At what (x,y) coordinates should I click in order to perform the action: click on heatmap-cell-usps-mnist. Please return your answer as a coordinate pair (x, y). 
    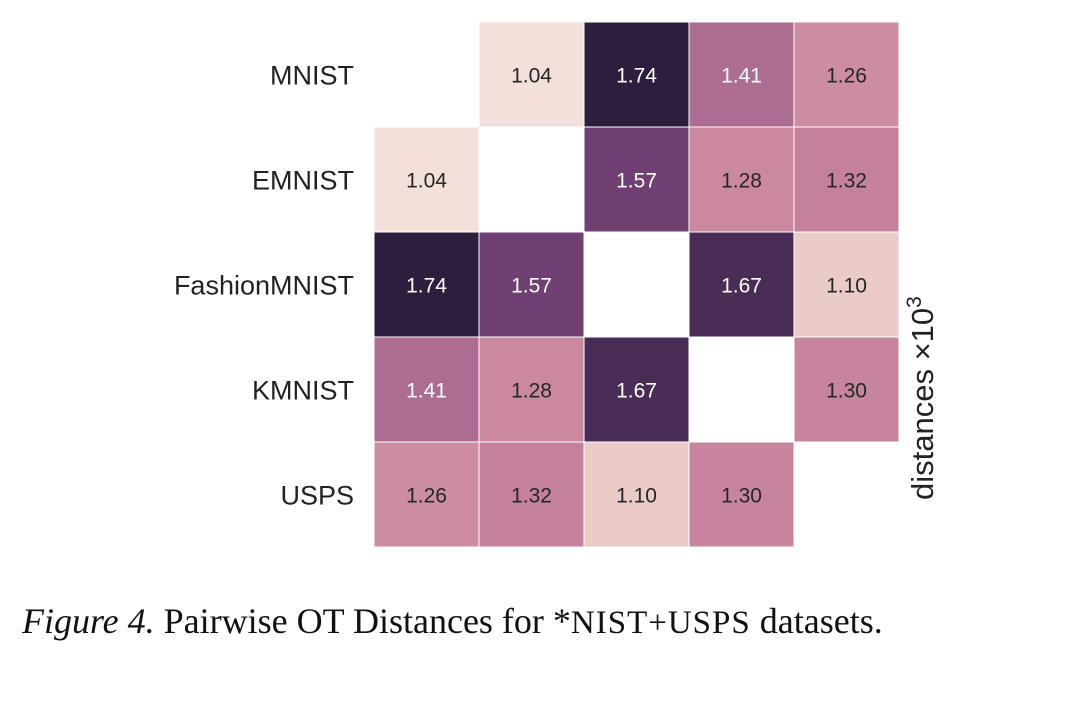
    Looking at the image, I should click on (426, 494).